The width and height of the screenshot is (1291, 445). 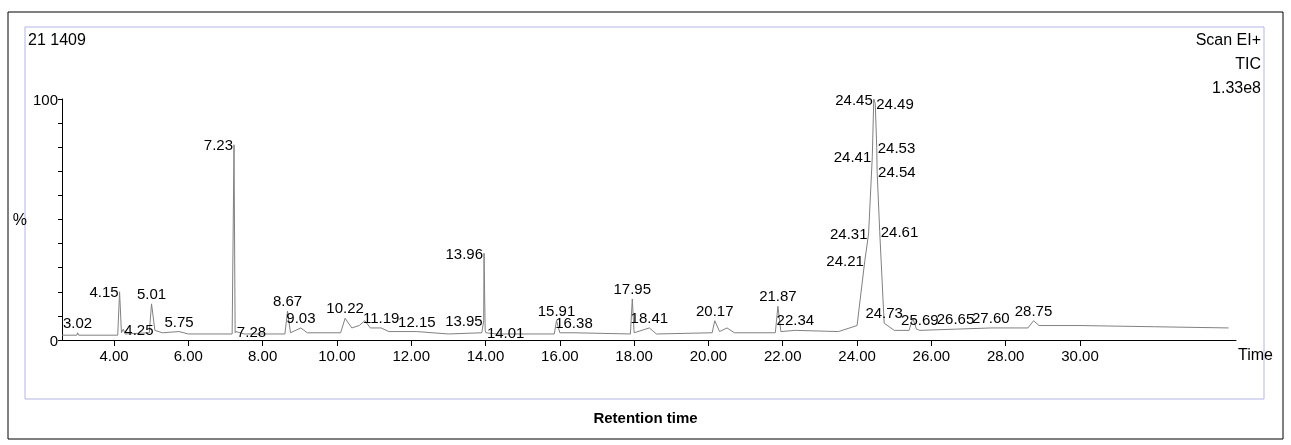 What do you see at coordinates (464, 321) in the screenshot?
I see `annotation: 13.95` at bounding box center [464, 321].